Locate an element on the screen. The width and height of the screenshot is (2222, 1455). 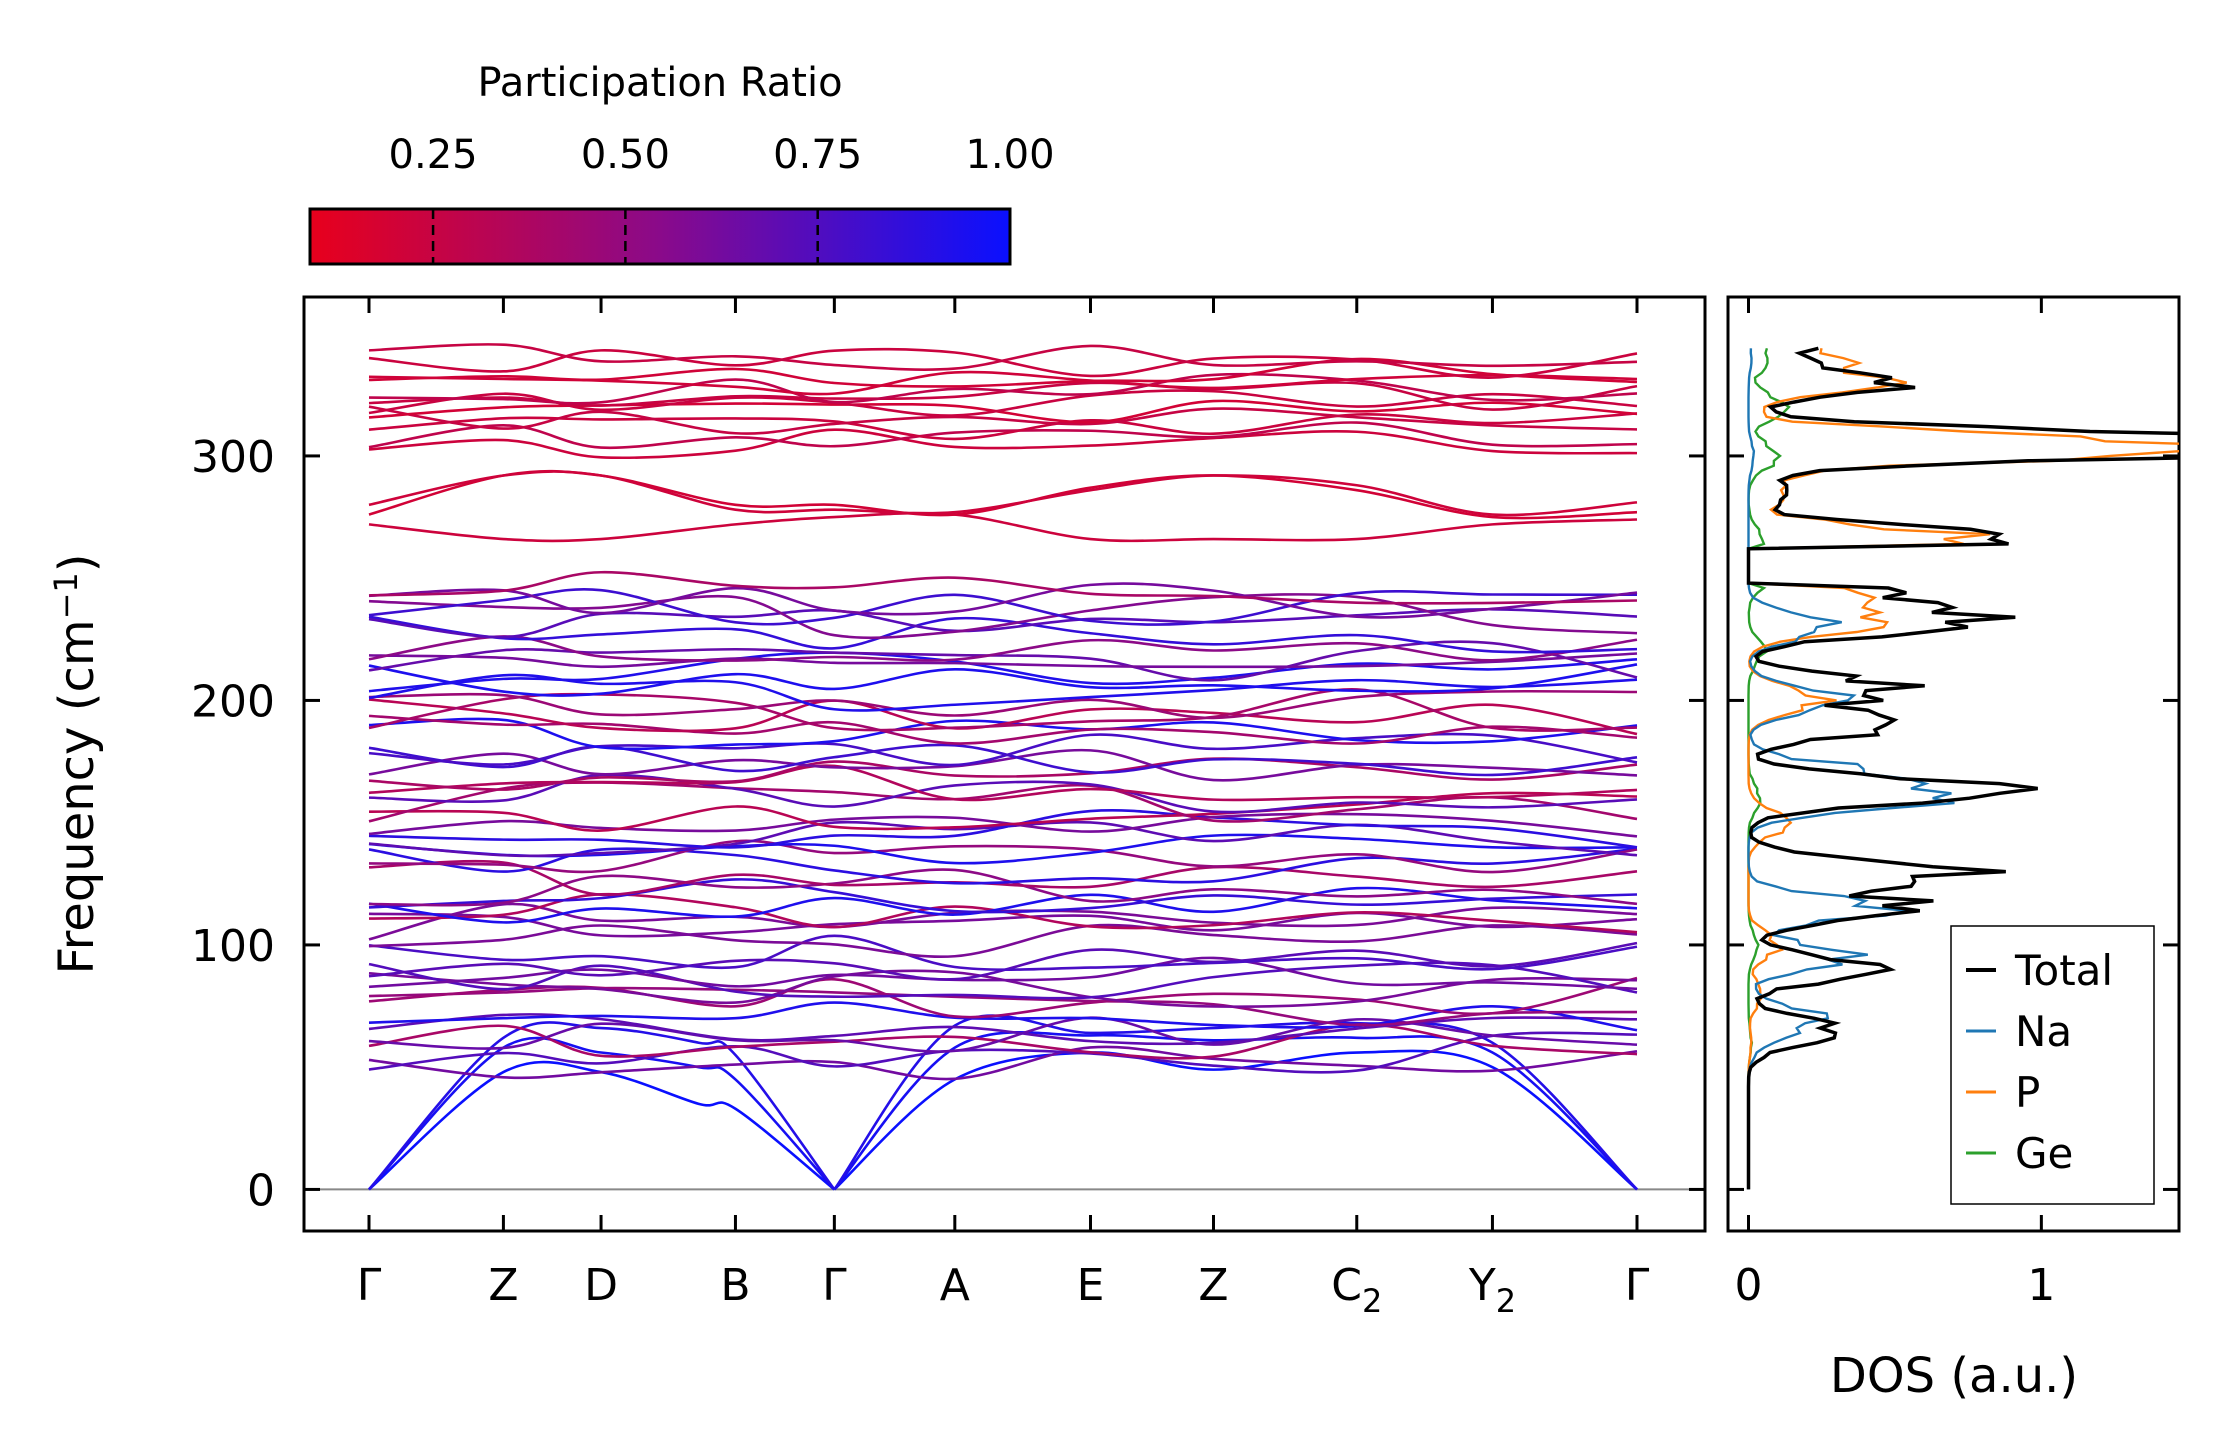
y-tick-label: 300 is located at coordinates (233, 457).